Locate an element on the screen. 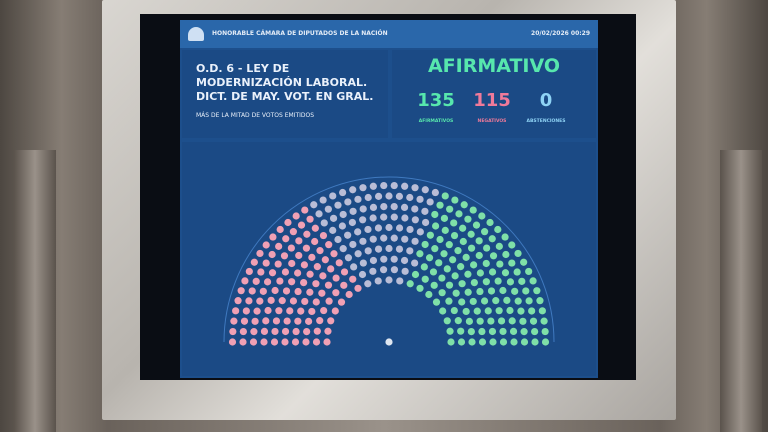  column is located at coordinates (741, 291).